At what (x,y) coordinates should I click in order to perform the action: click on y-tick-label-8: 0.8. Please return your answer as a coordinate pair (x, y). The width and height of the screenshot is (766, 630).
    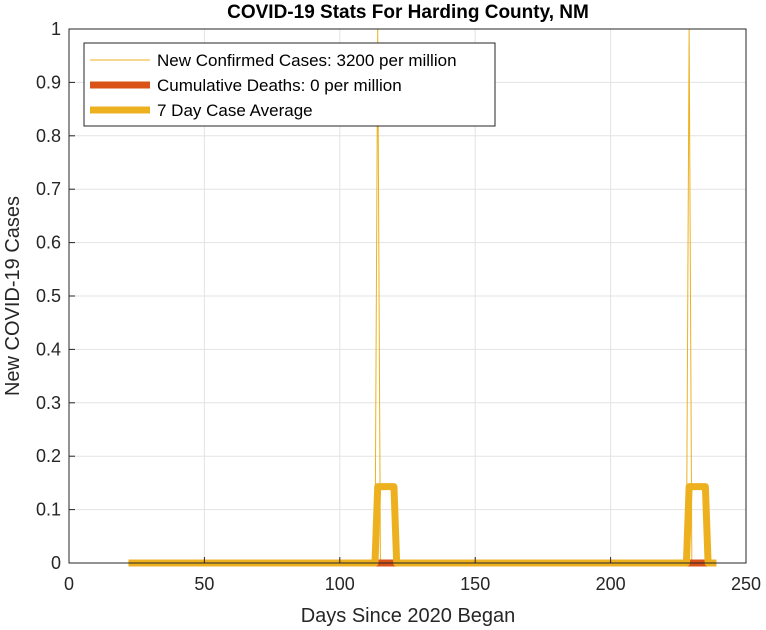
    Looking at the image, I should click on (48, 136).